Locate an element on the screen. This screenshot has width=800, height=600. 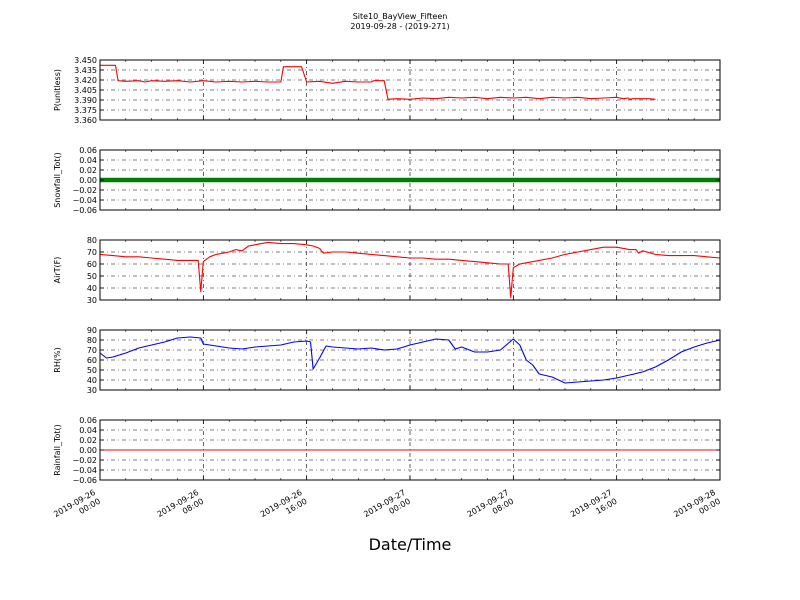
y-tick-label: 3.390 is located at coordinates (85, 100).